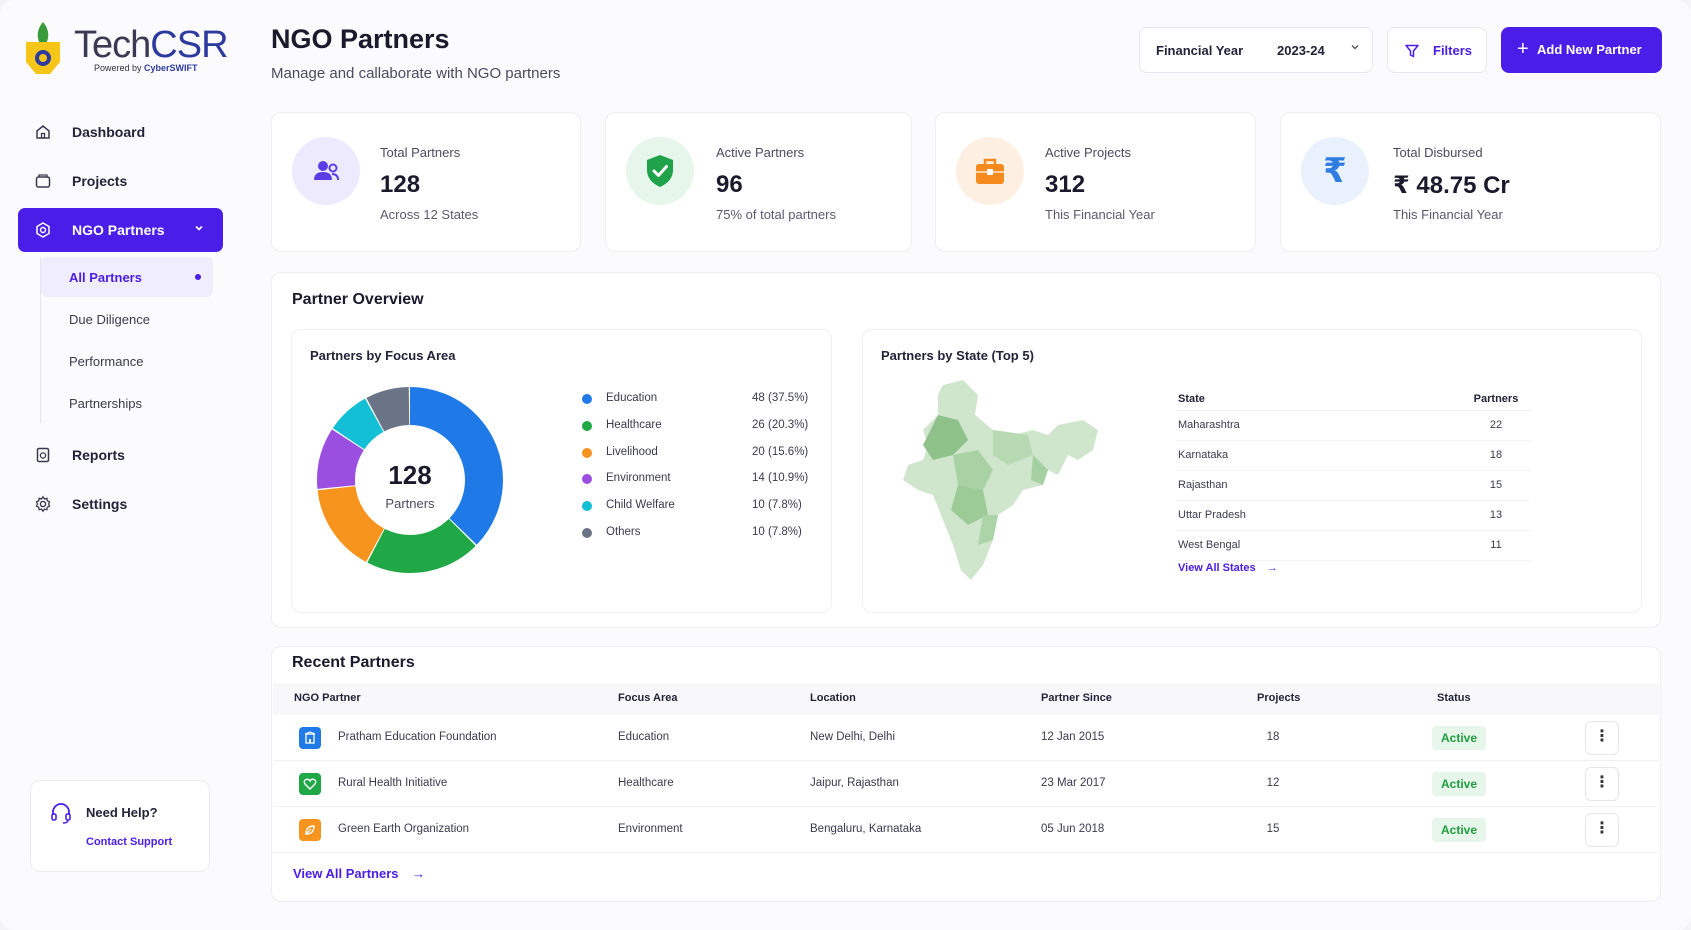 The width and height of the screenshot is (1691, 930). I want to click on location: Jaipur, Rajasthan, so click(854, 783).